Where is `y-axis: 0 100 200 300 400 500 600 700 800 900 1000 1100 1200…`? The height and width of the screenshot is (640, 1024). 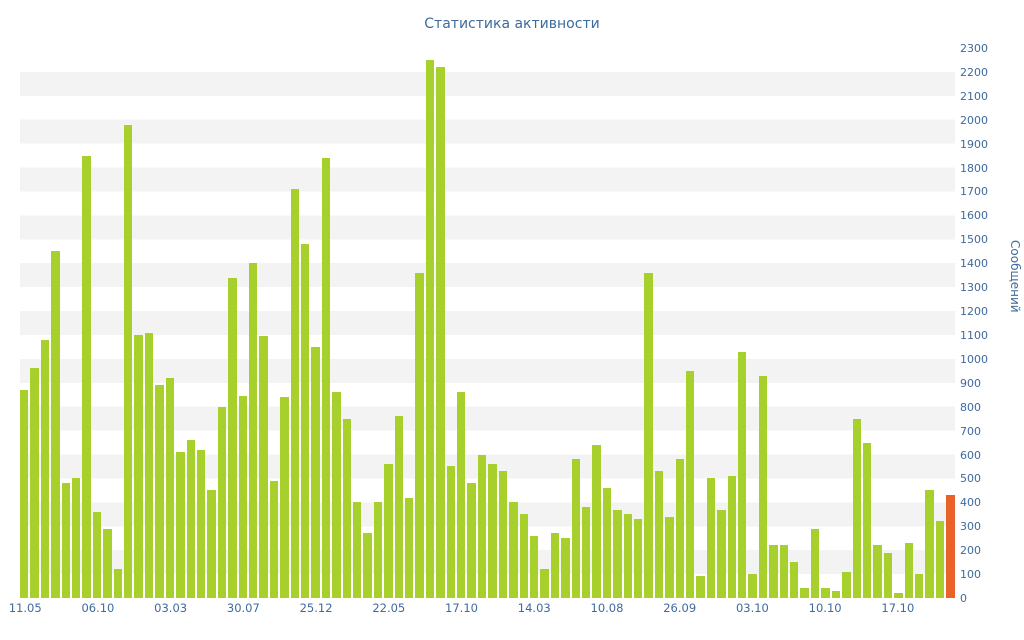 y-axis: 0 100 200 300 400 500 600 700 800 900 1000 1100 1200… is located at coordinates (982, 323).